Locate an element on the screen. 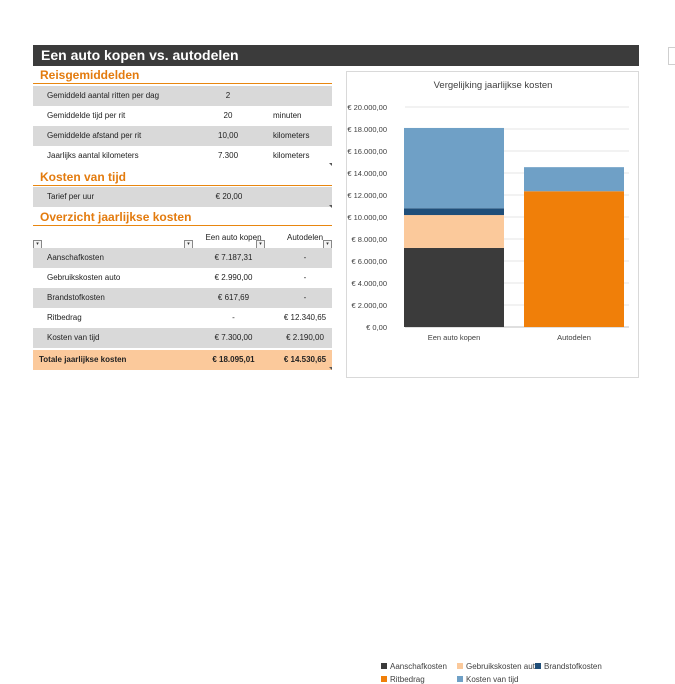  reisgemiddelden-row: Gemiddelde tijd per rit 20 minuten is located at coordinates (182, 116).